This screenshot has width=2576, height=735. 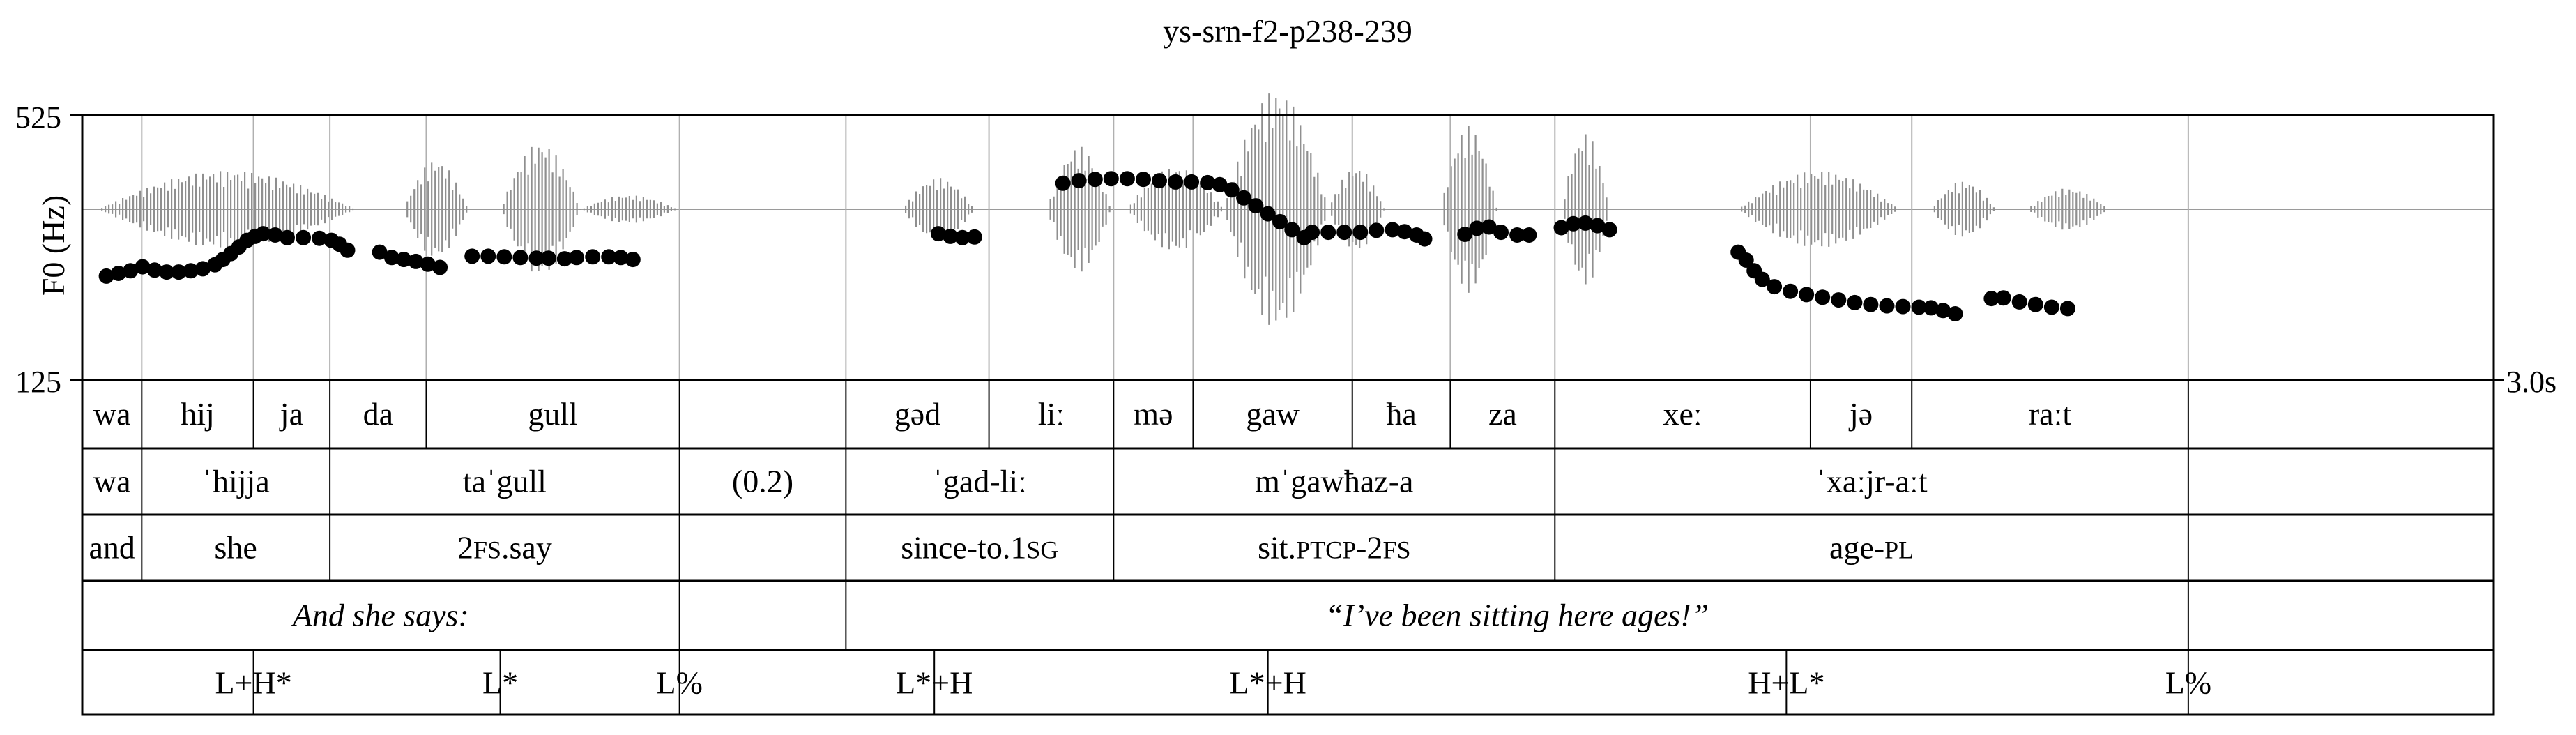 I want to click on translation-label: And she says:, so click(x=380, y=615).